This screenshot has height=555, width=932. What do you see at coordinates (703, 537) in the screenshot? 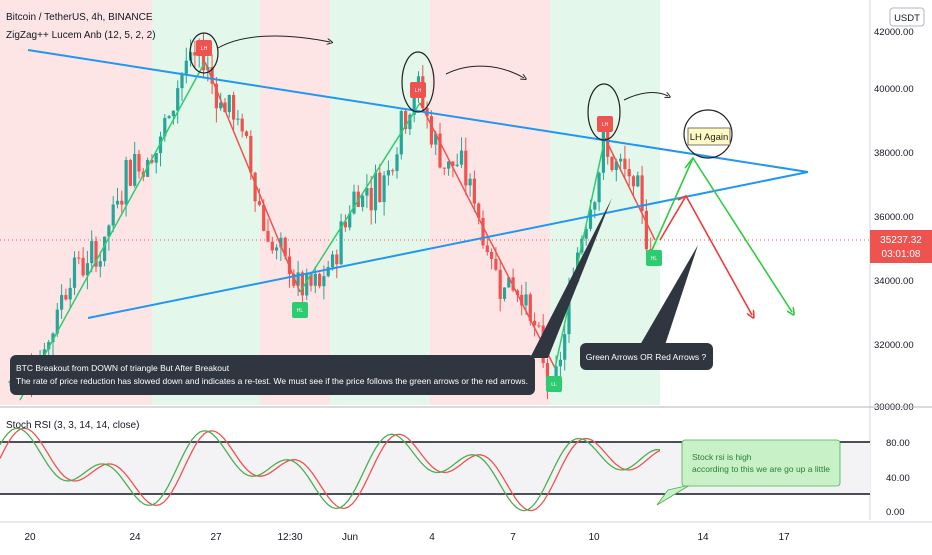
I see `time-label: 14` at bounding box center [703, 537].